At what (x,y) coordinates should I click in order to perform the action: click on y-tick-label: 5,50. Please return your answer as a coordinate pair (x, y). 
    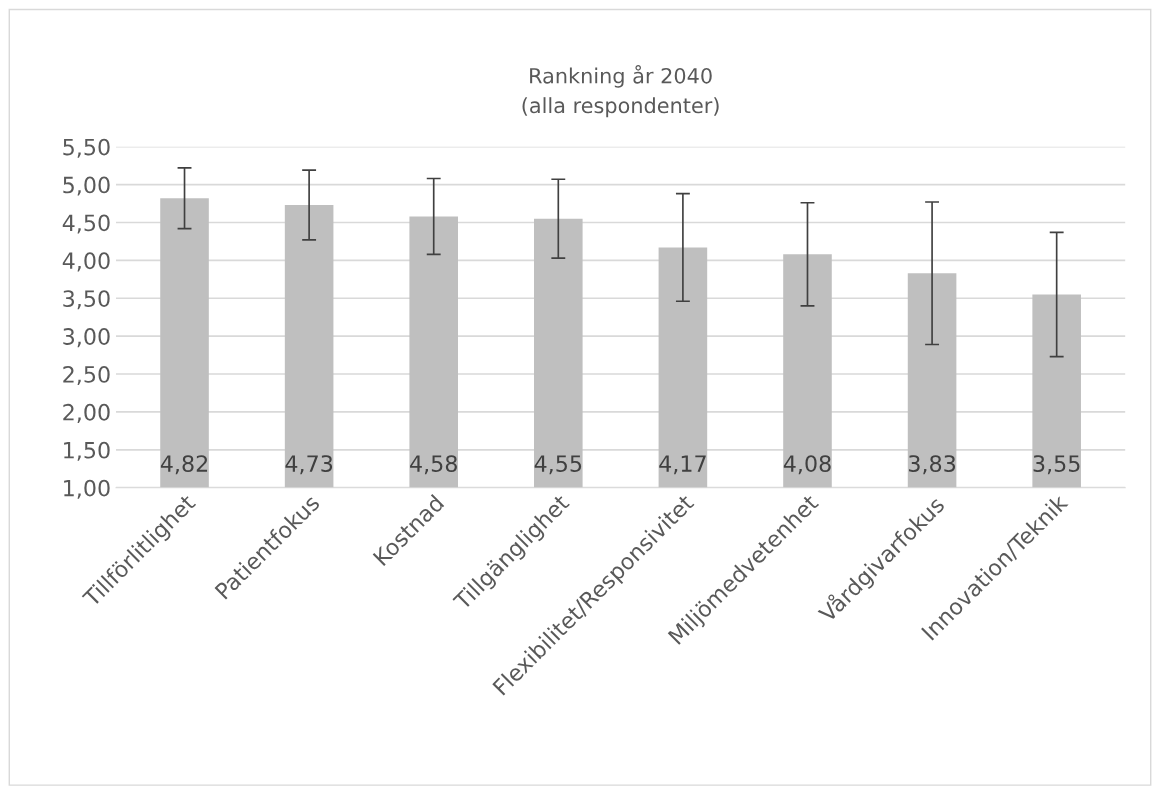
    Looking at the image, I should click on (86, 148).